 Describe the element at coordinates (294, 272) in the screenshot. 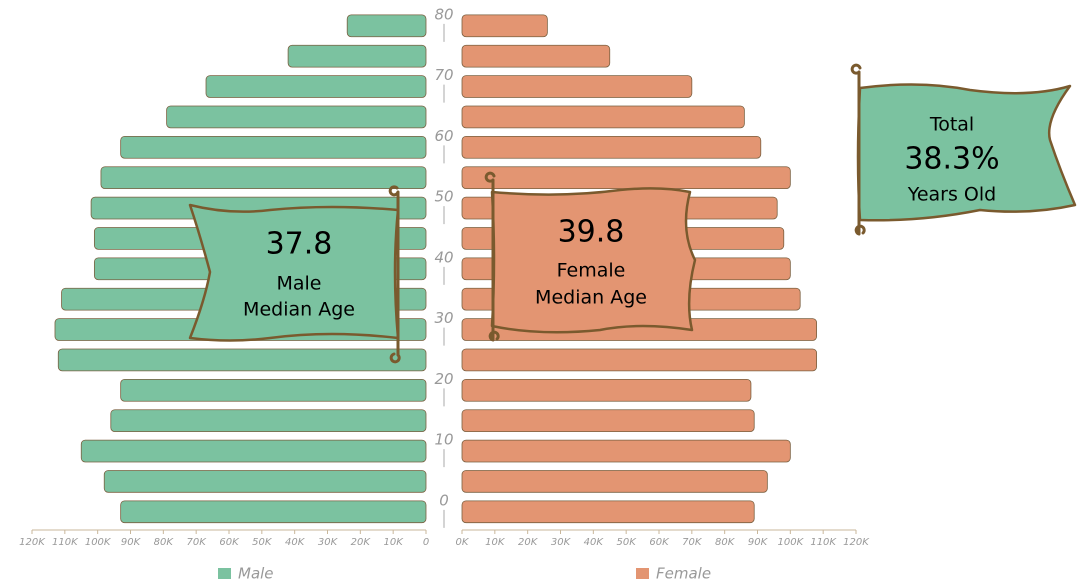

I see `male-flag` at that location.